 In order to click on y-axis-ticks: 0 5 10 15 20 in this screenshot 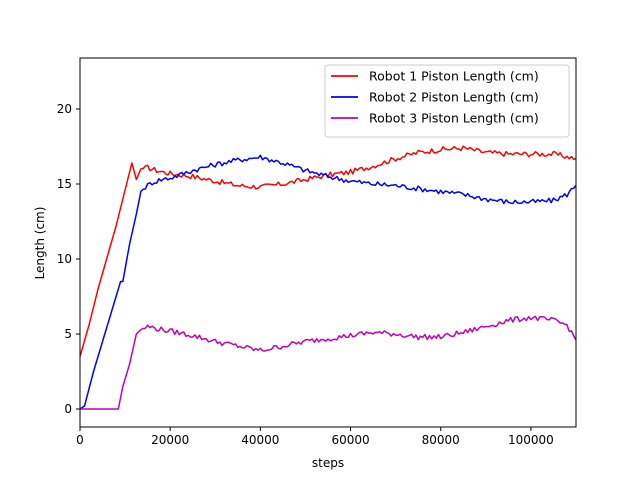, I will do `click(68, 259)`.